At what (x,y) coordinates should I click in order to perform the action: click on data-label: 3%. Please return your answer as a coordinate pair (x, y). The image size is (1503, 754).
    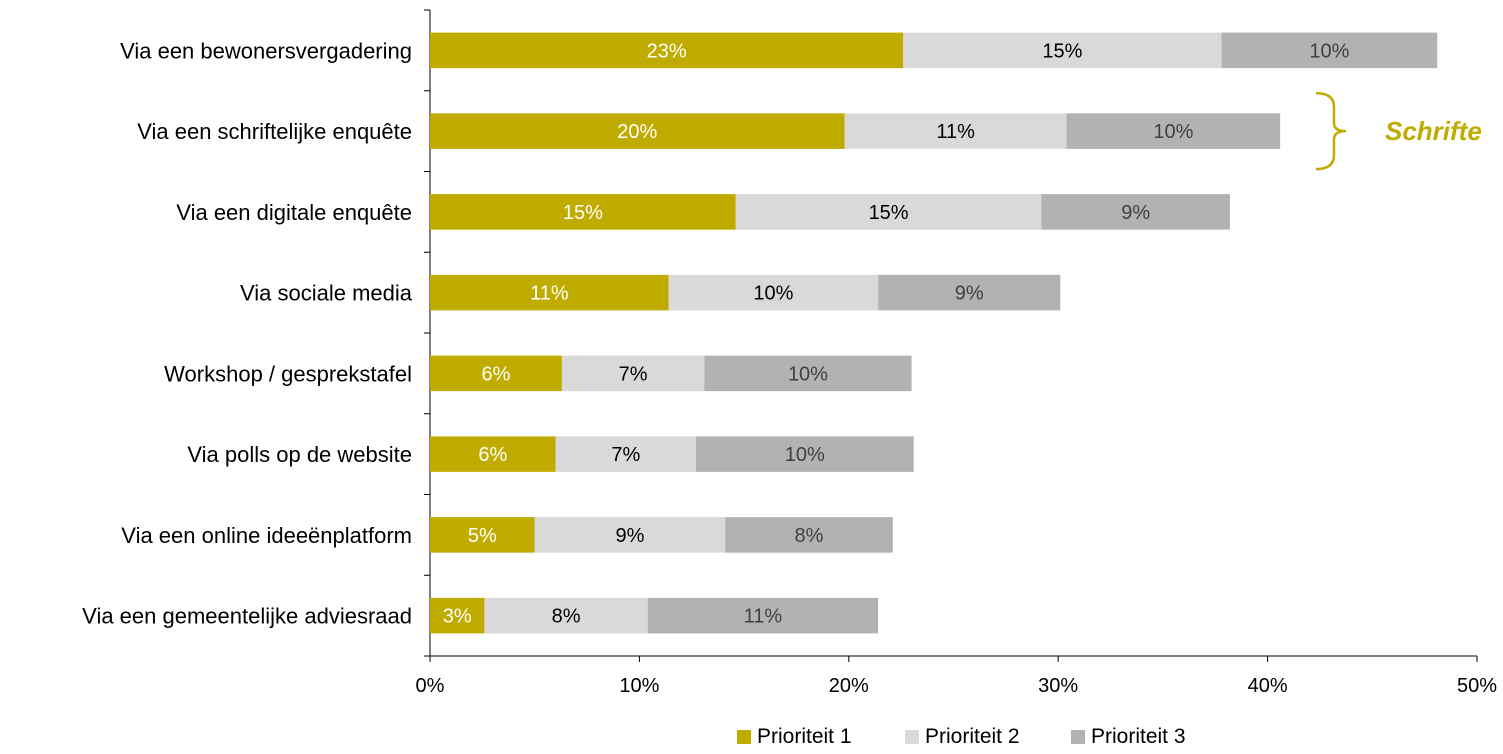
    Looking at the image, I should click on (457, 617).